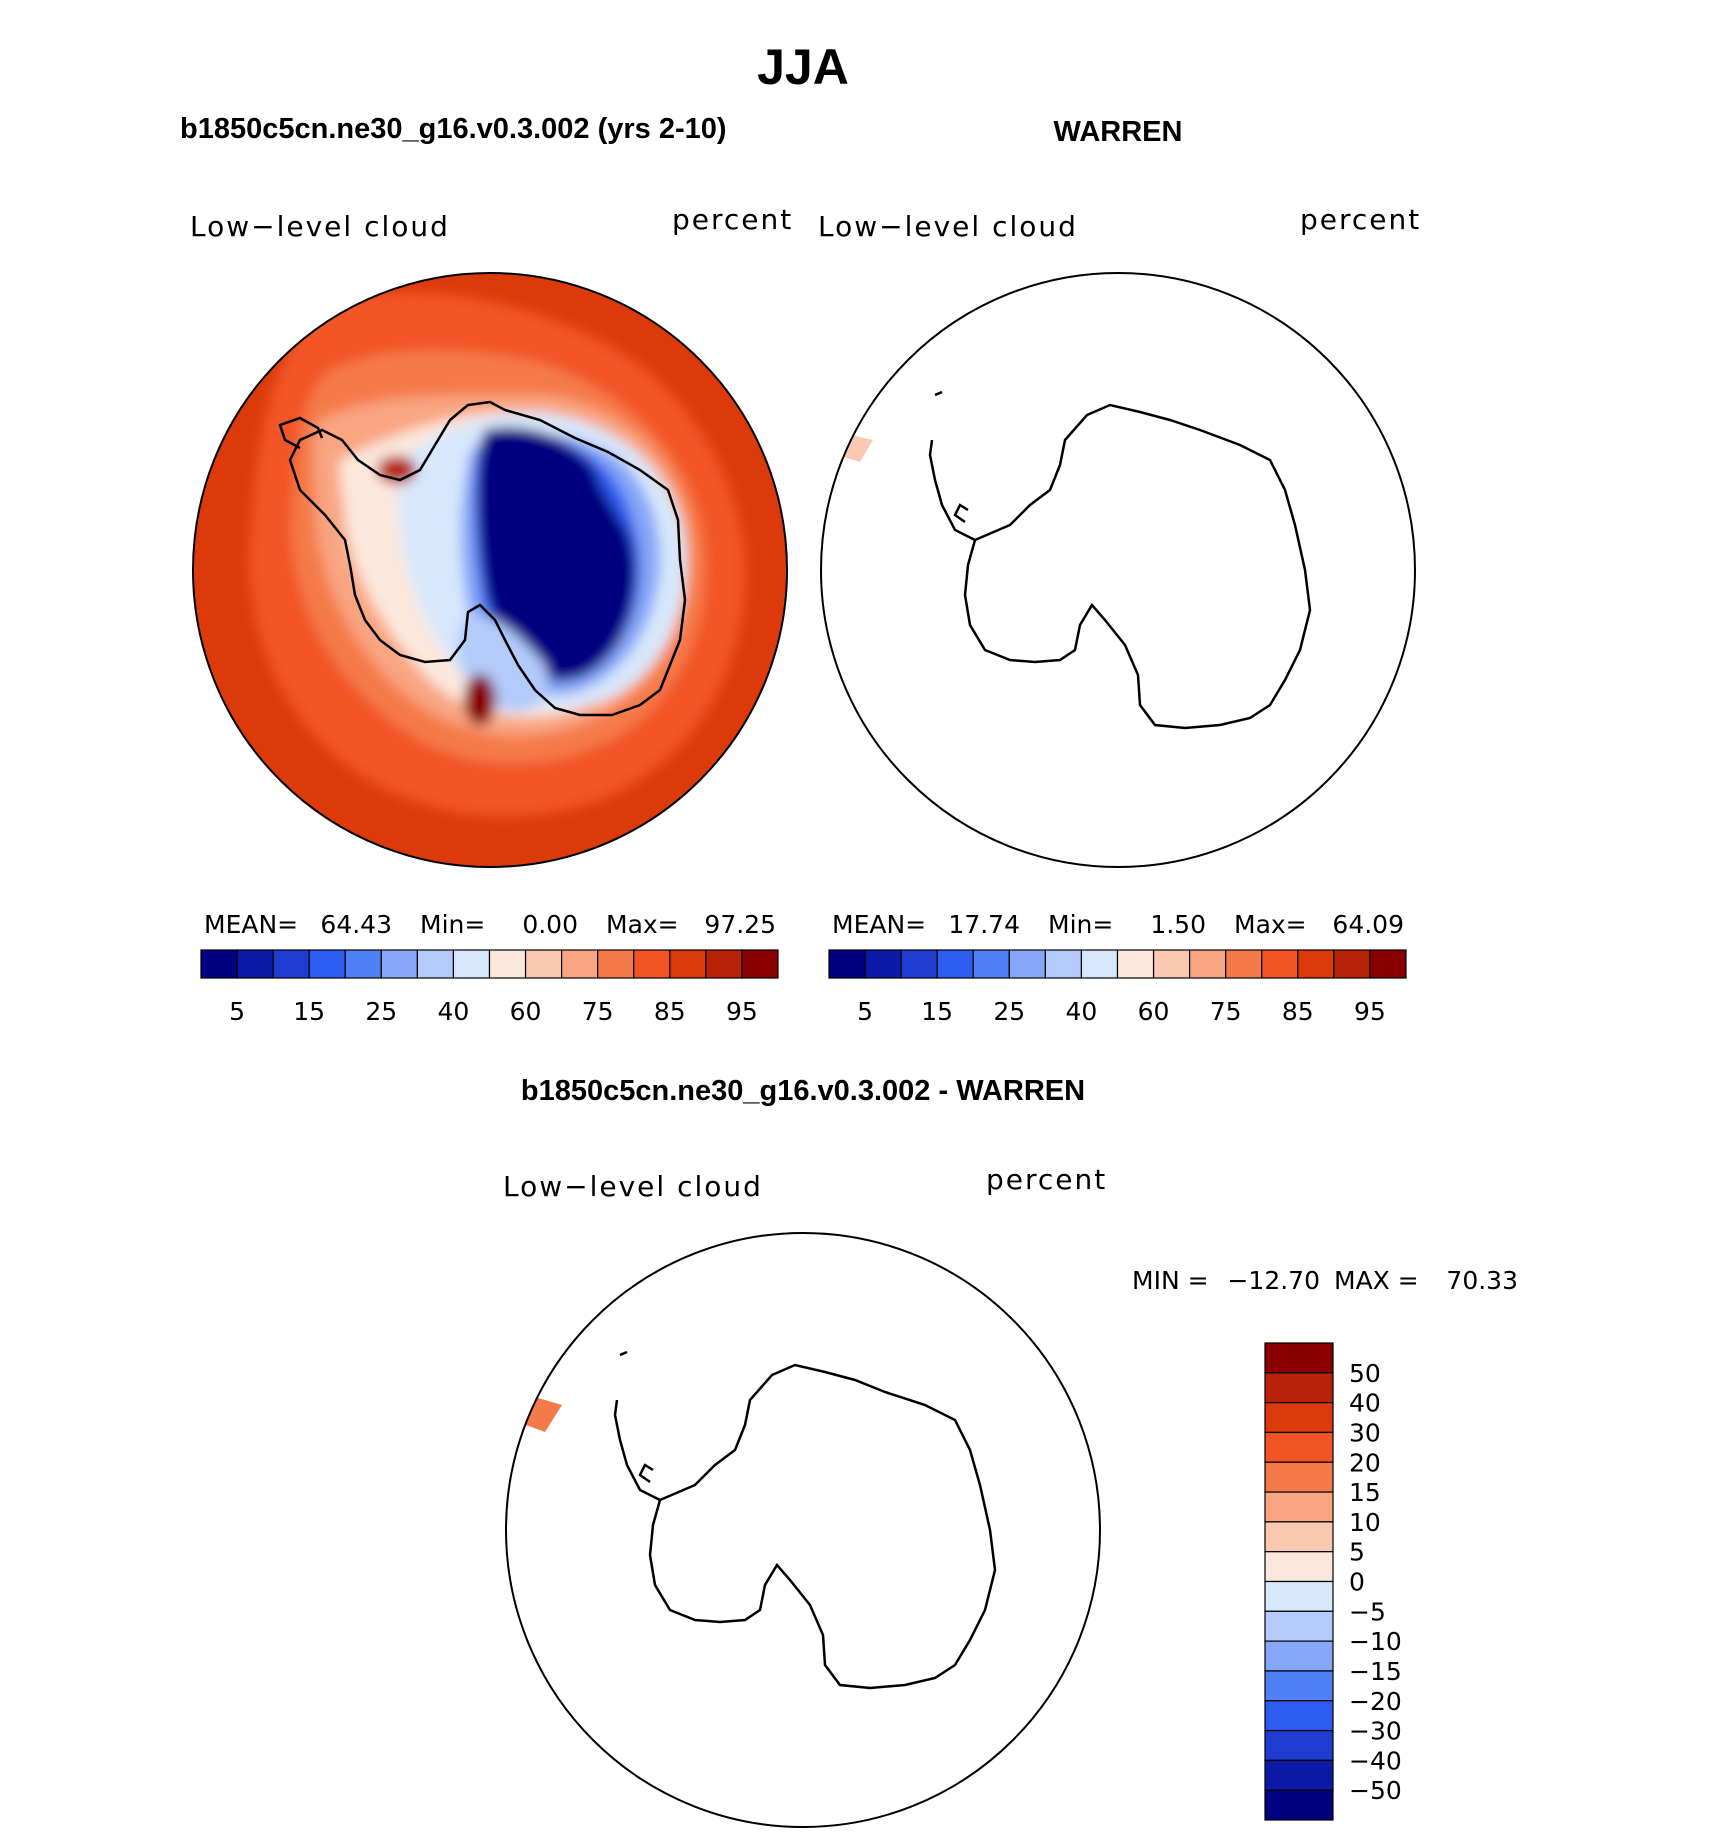 The image size is (1710, 1839). I want to click on stat-max-label-c: MAX =, so click(1376, 1280).